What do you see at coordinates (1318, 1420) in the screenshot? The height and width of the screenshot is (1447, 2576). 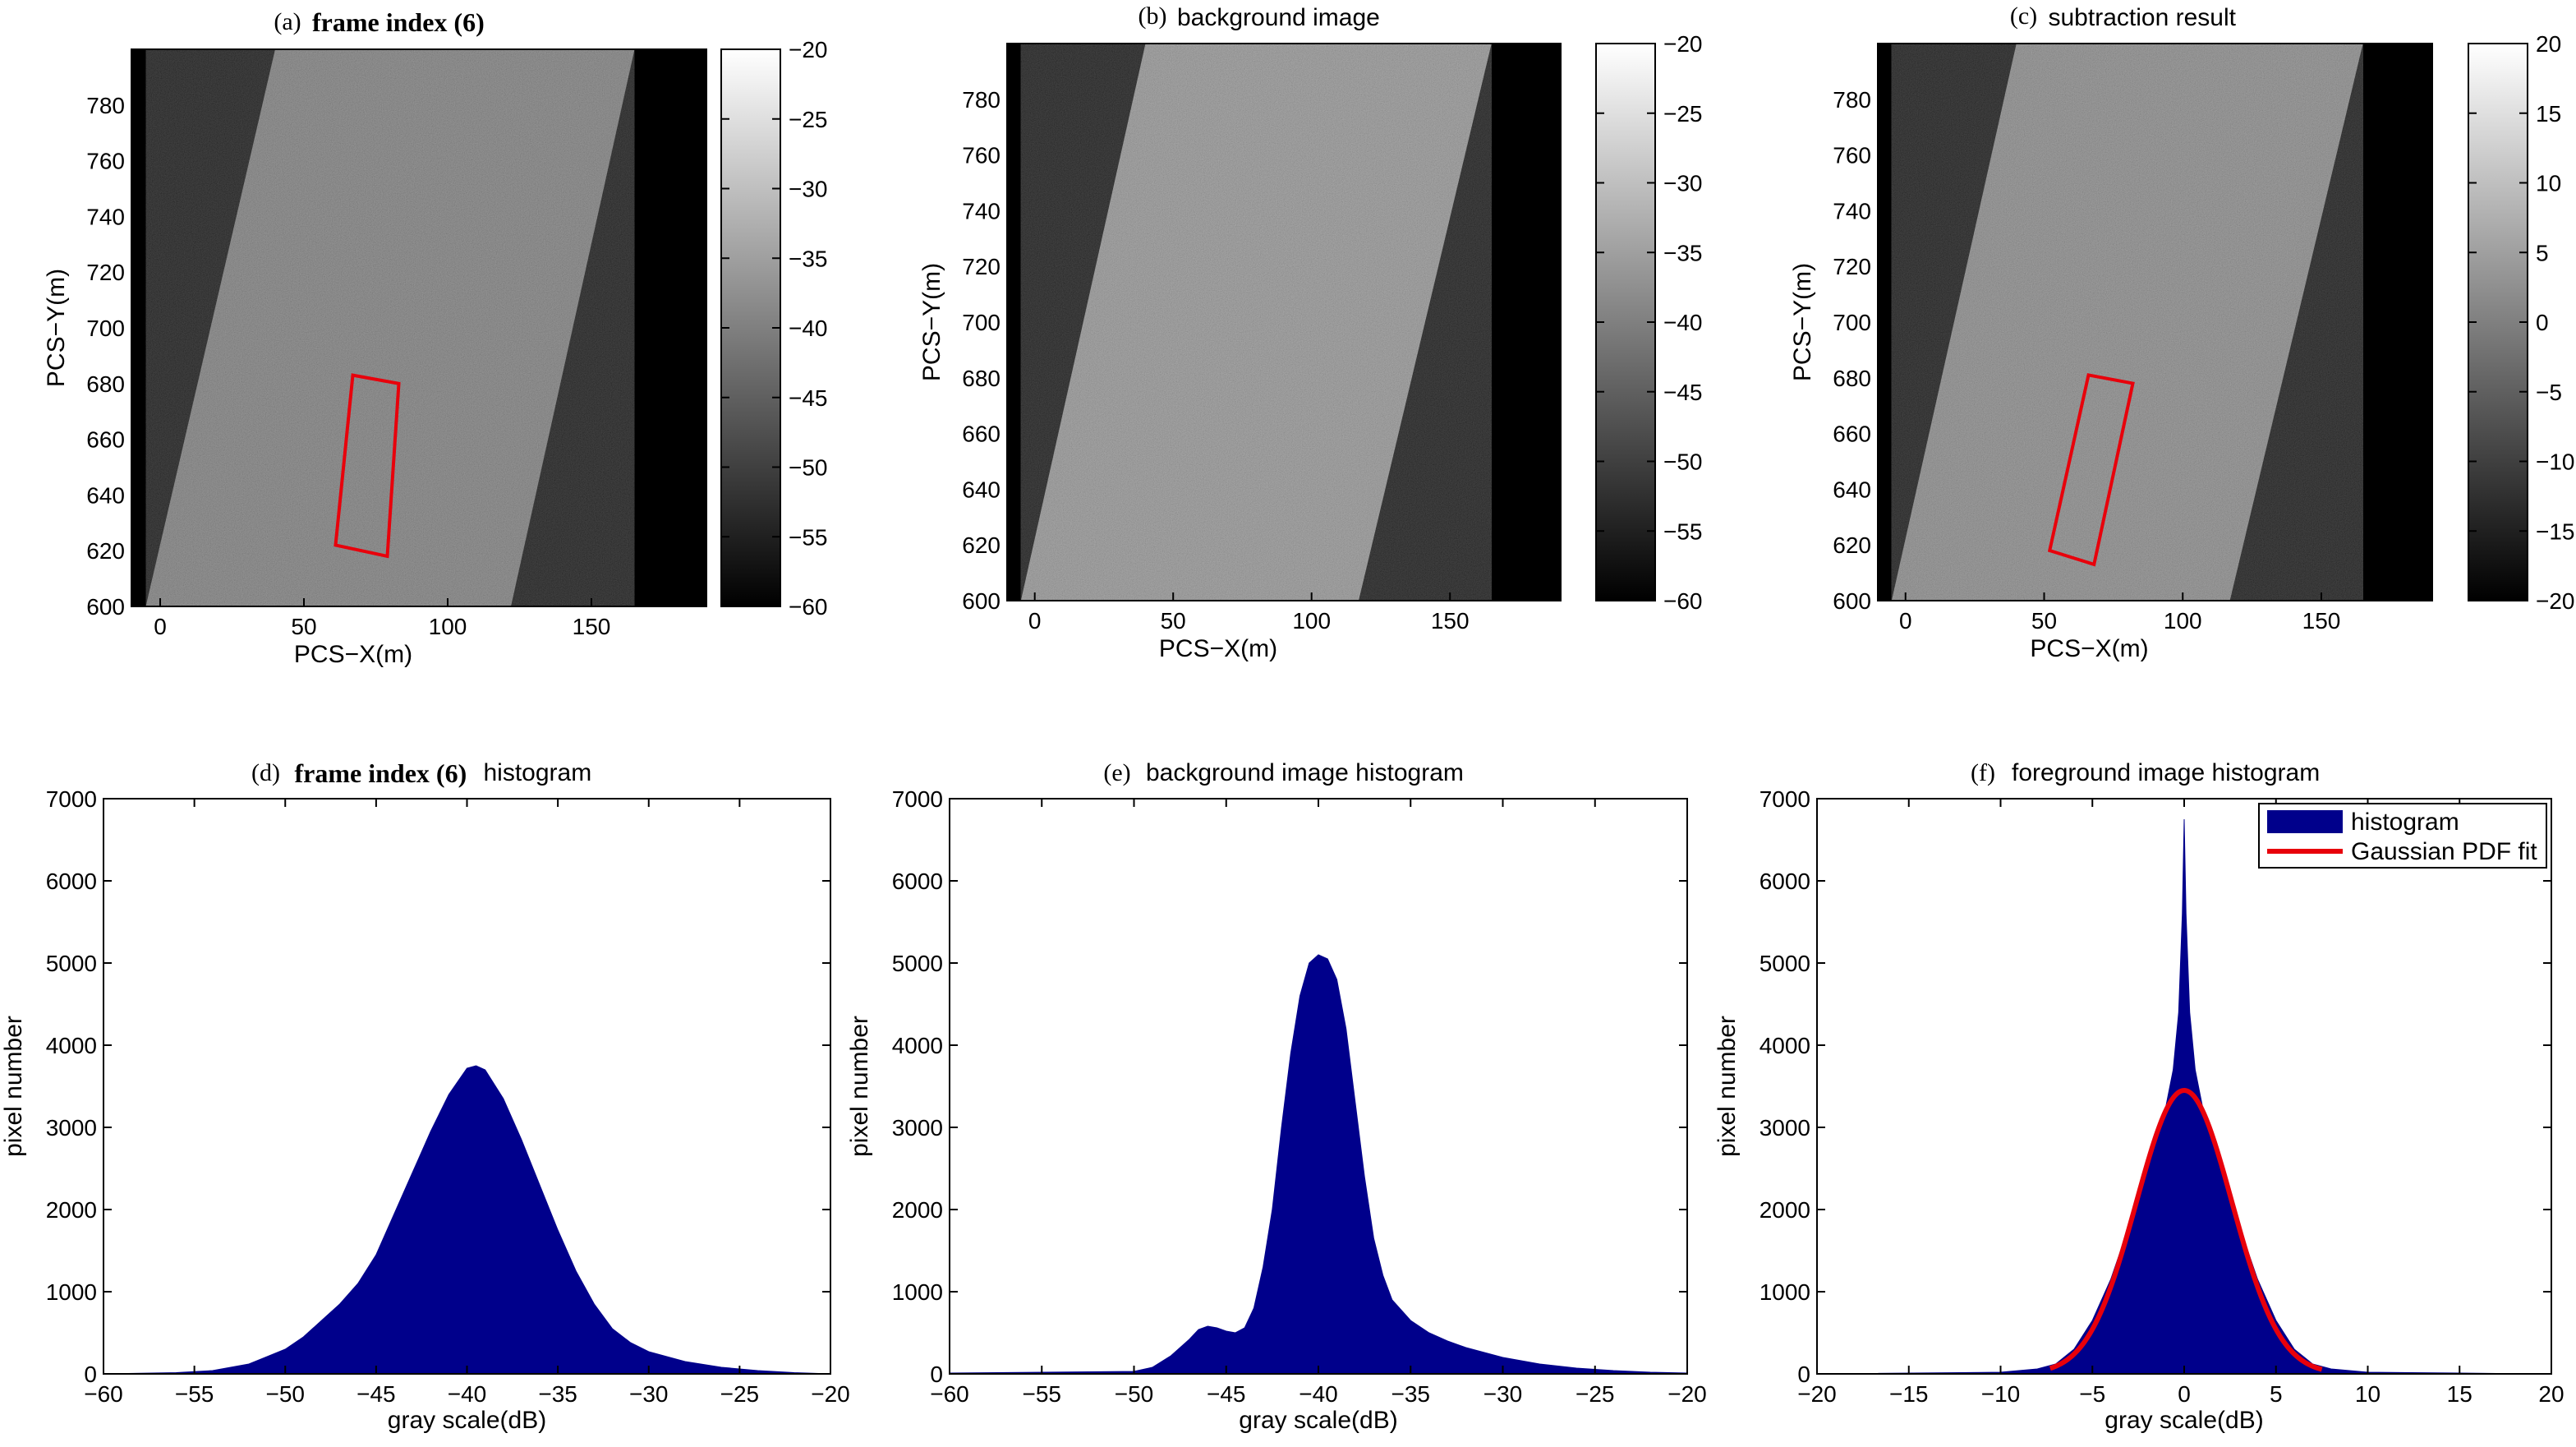 I see `x-axis-label: gray scale(dB)` at bounding box center [1318, 1420].